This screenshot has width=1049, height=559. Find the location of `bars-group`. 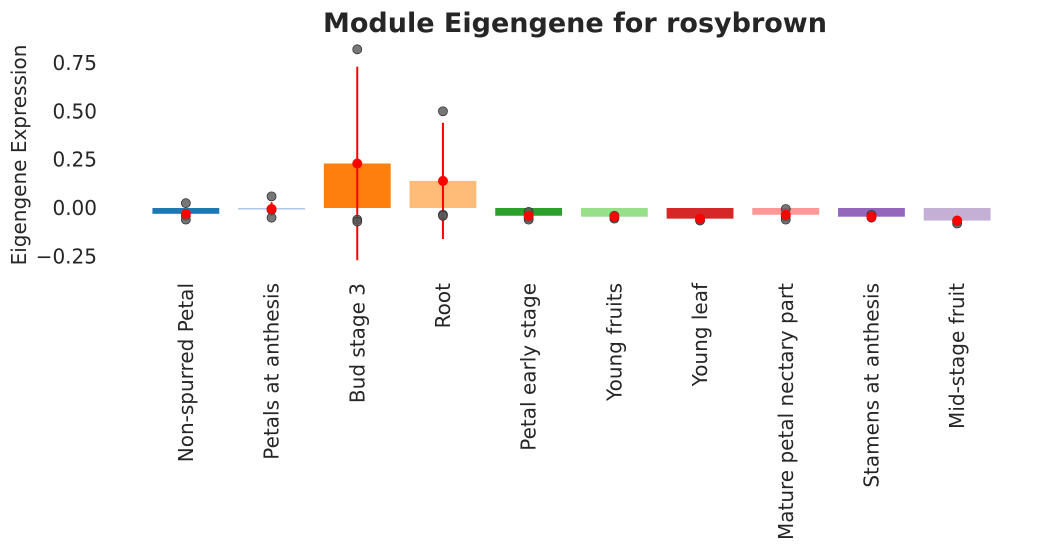

bars-group is located at coordinates (571, 192).